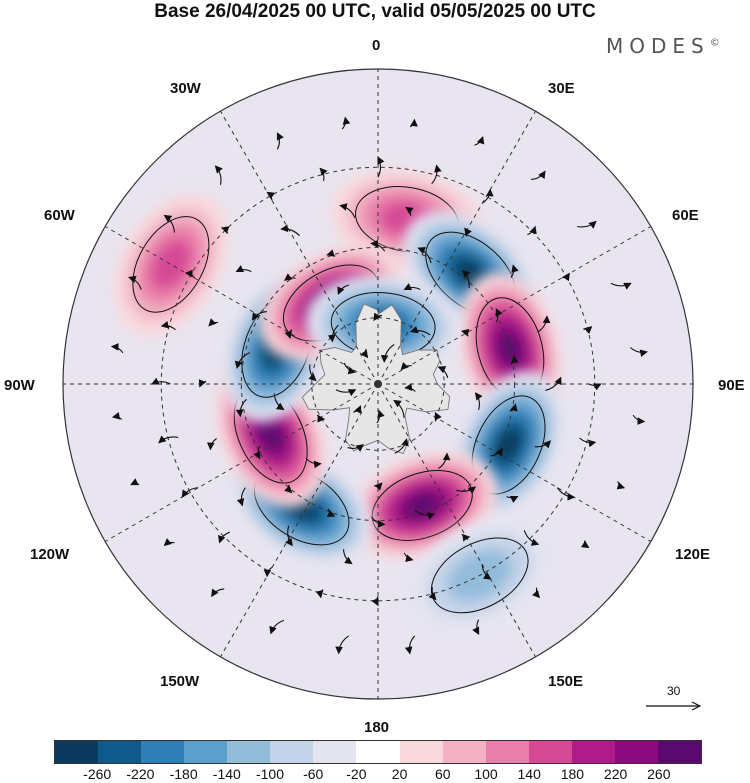  What do you see at coordinates (377, 727) in the screenshot?
I see `lon-label-180: 180` at bounding box center [377, 727].